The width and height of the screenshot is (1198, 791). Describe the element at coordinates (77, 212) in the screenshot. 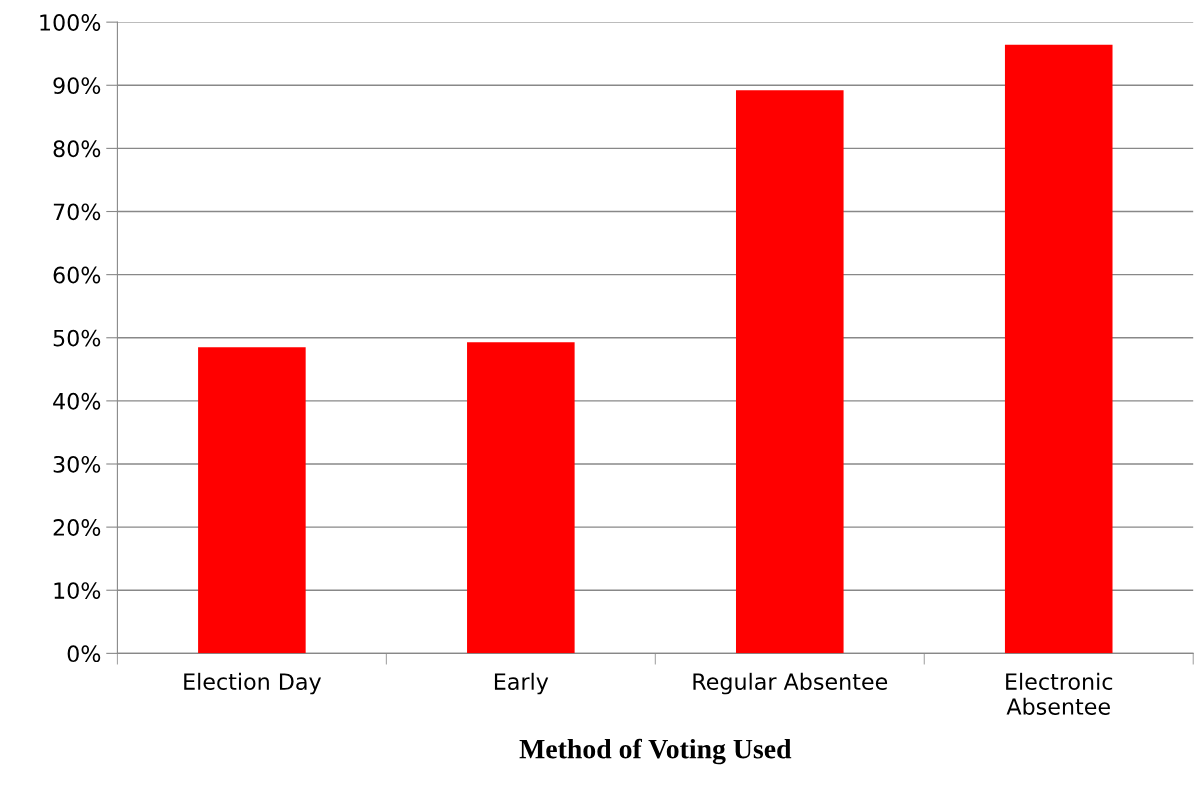

I see `y-tick-label: 70%` at that location.